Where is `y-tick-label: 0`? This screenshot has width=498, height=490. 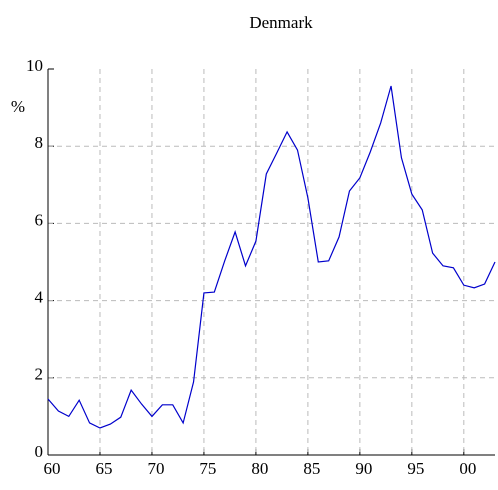
y-tick-label: 0 is located at coordinates (39, 451).